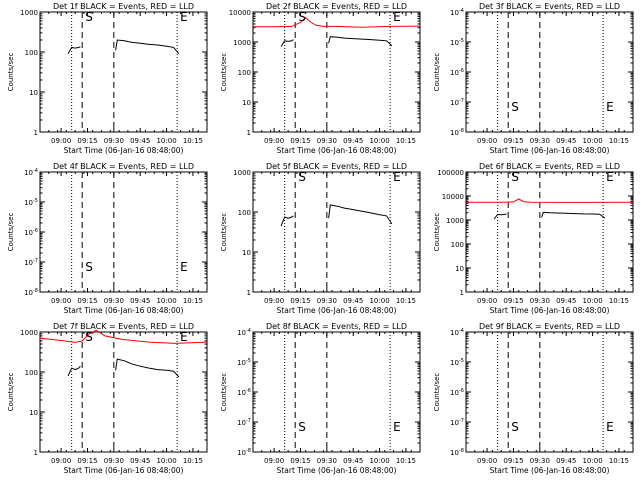 The image size is (640, 480). Describe the element at coordinates (242, 173) in the screenshot. I see `y-tick-label: 1000` at that location.